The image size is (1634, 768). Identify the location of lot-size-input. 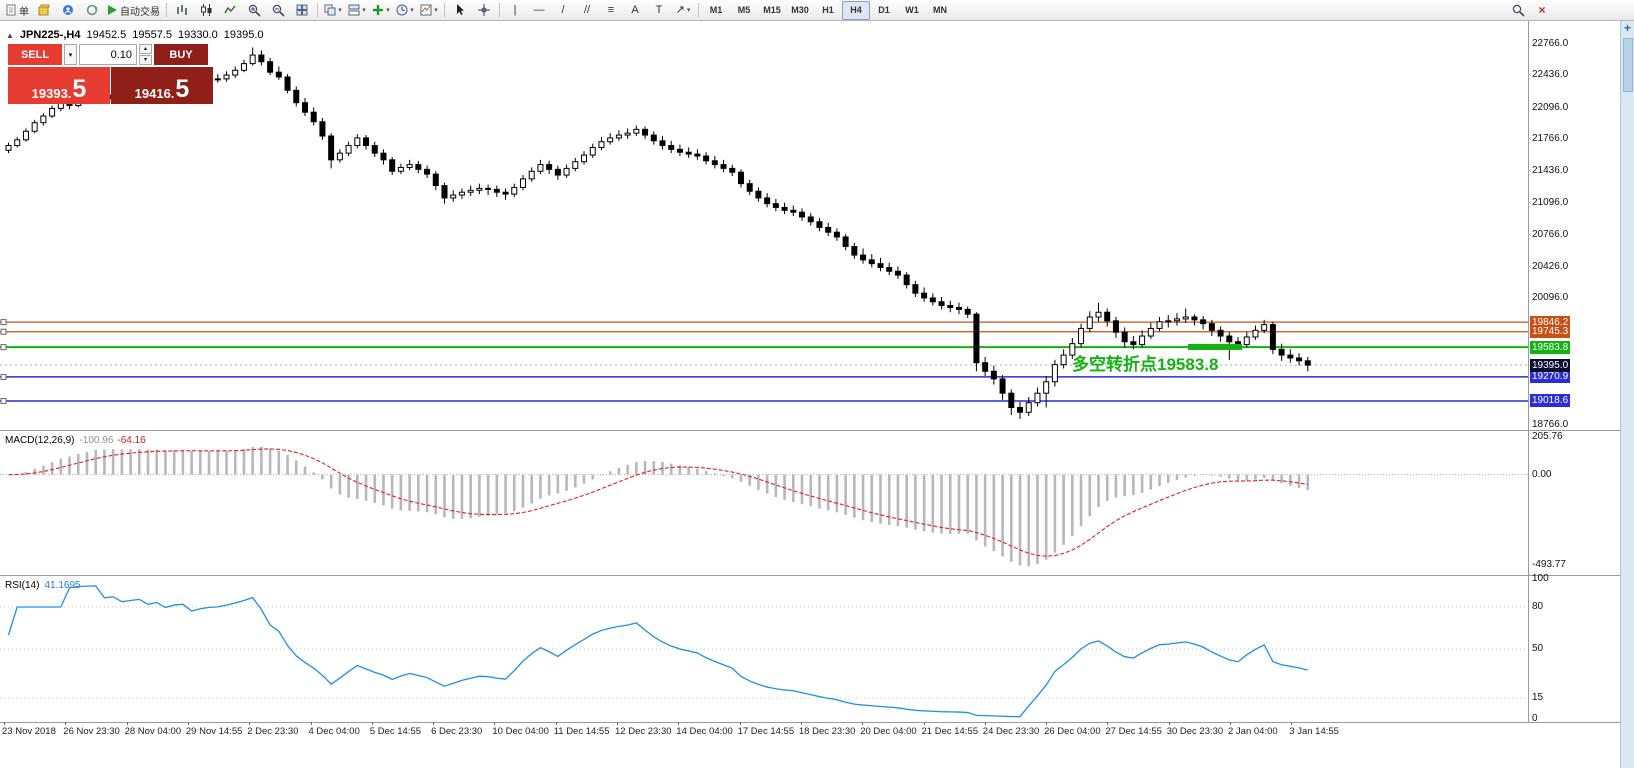
(108, 54).